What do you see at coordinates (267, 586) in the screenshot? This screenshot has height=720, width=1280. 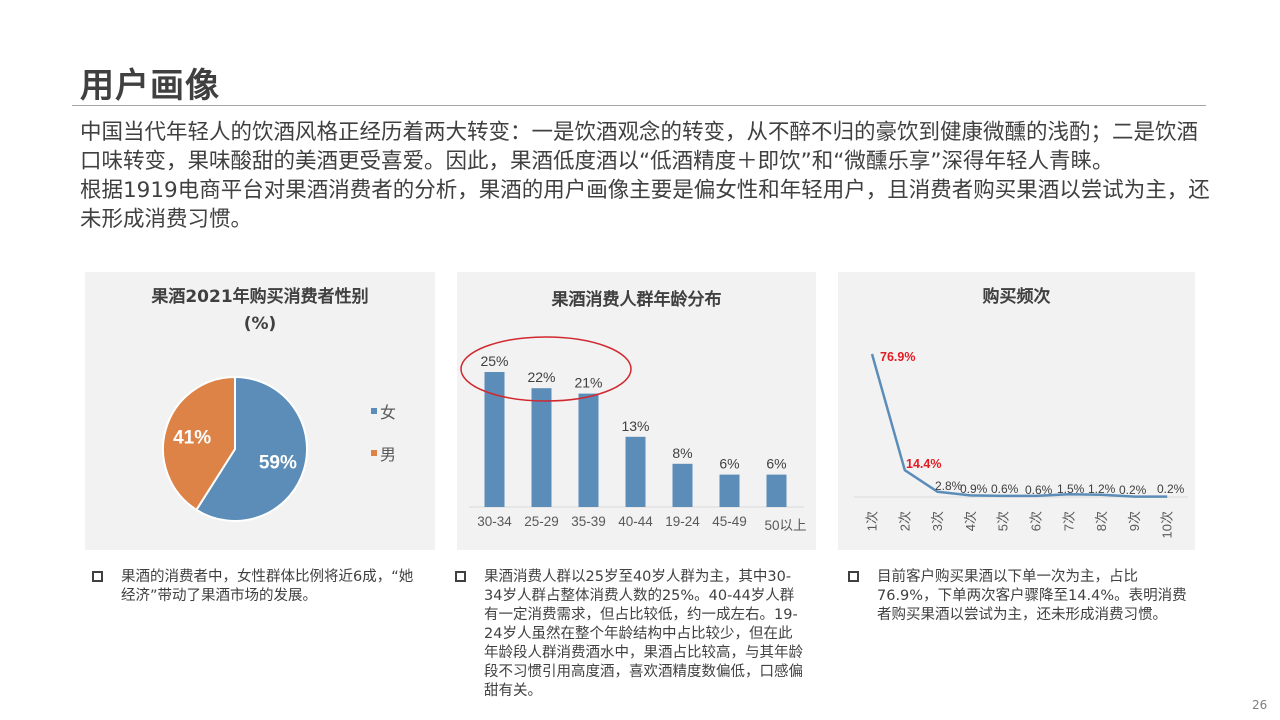 I see `note-text: 果酒的消费者中，女性群体比例将近6成，“她经济”带动了果酒市场的发展。` at bounding box center [267, 586].